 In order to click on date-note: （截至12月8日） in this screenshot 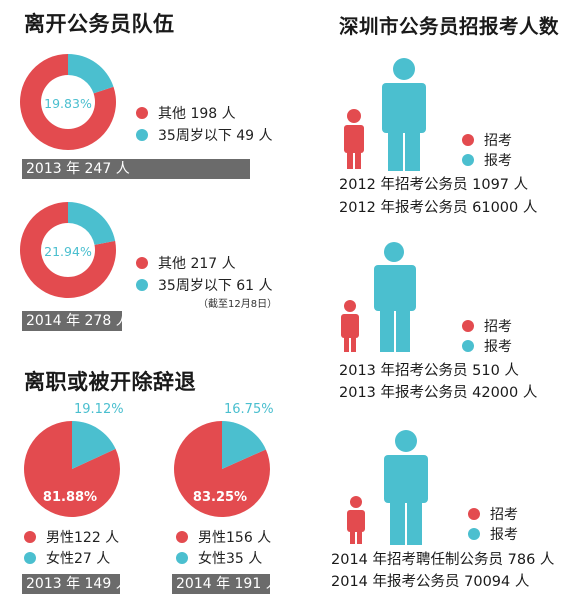, I will do `click(238, 304)`.